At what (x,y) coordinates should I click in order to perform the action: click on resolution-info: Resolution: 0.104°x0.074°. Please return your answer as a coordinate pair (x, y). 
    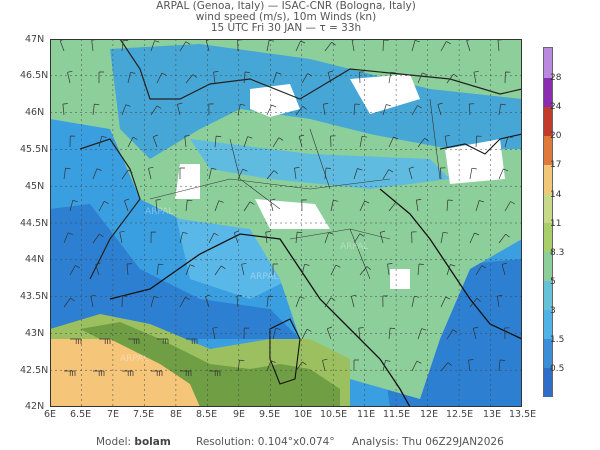
    Looking at the image, I should click on (265, 442).